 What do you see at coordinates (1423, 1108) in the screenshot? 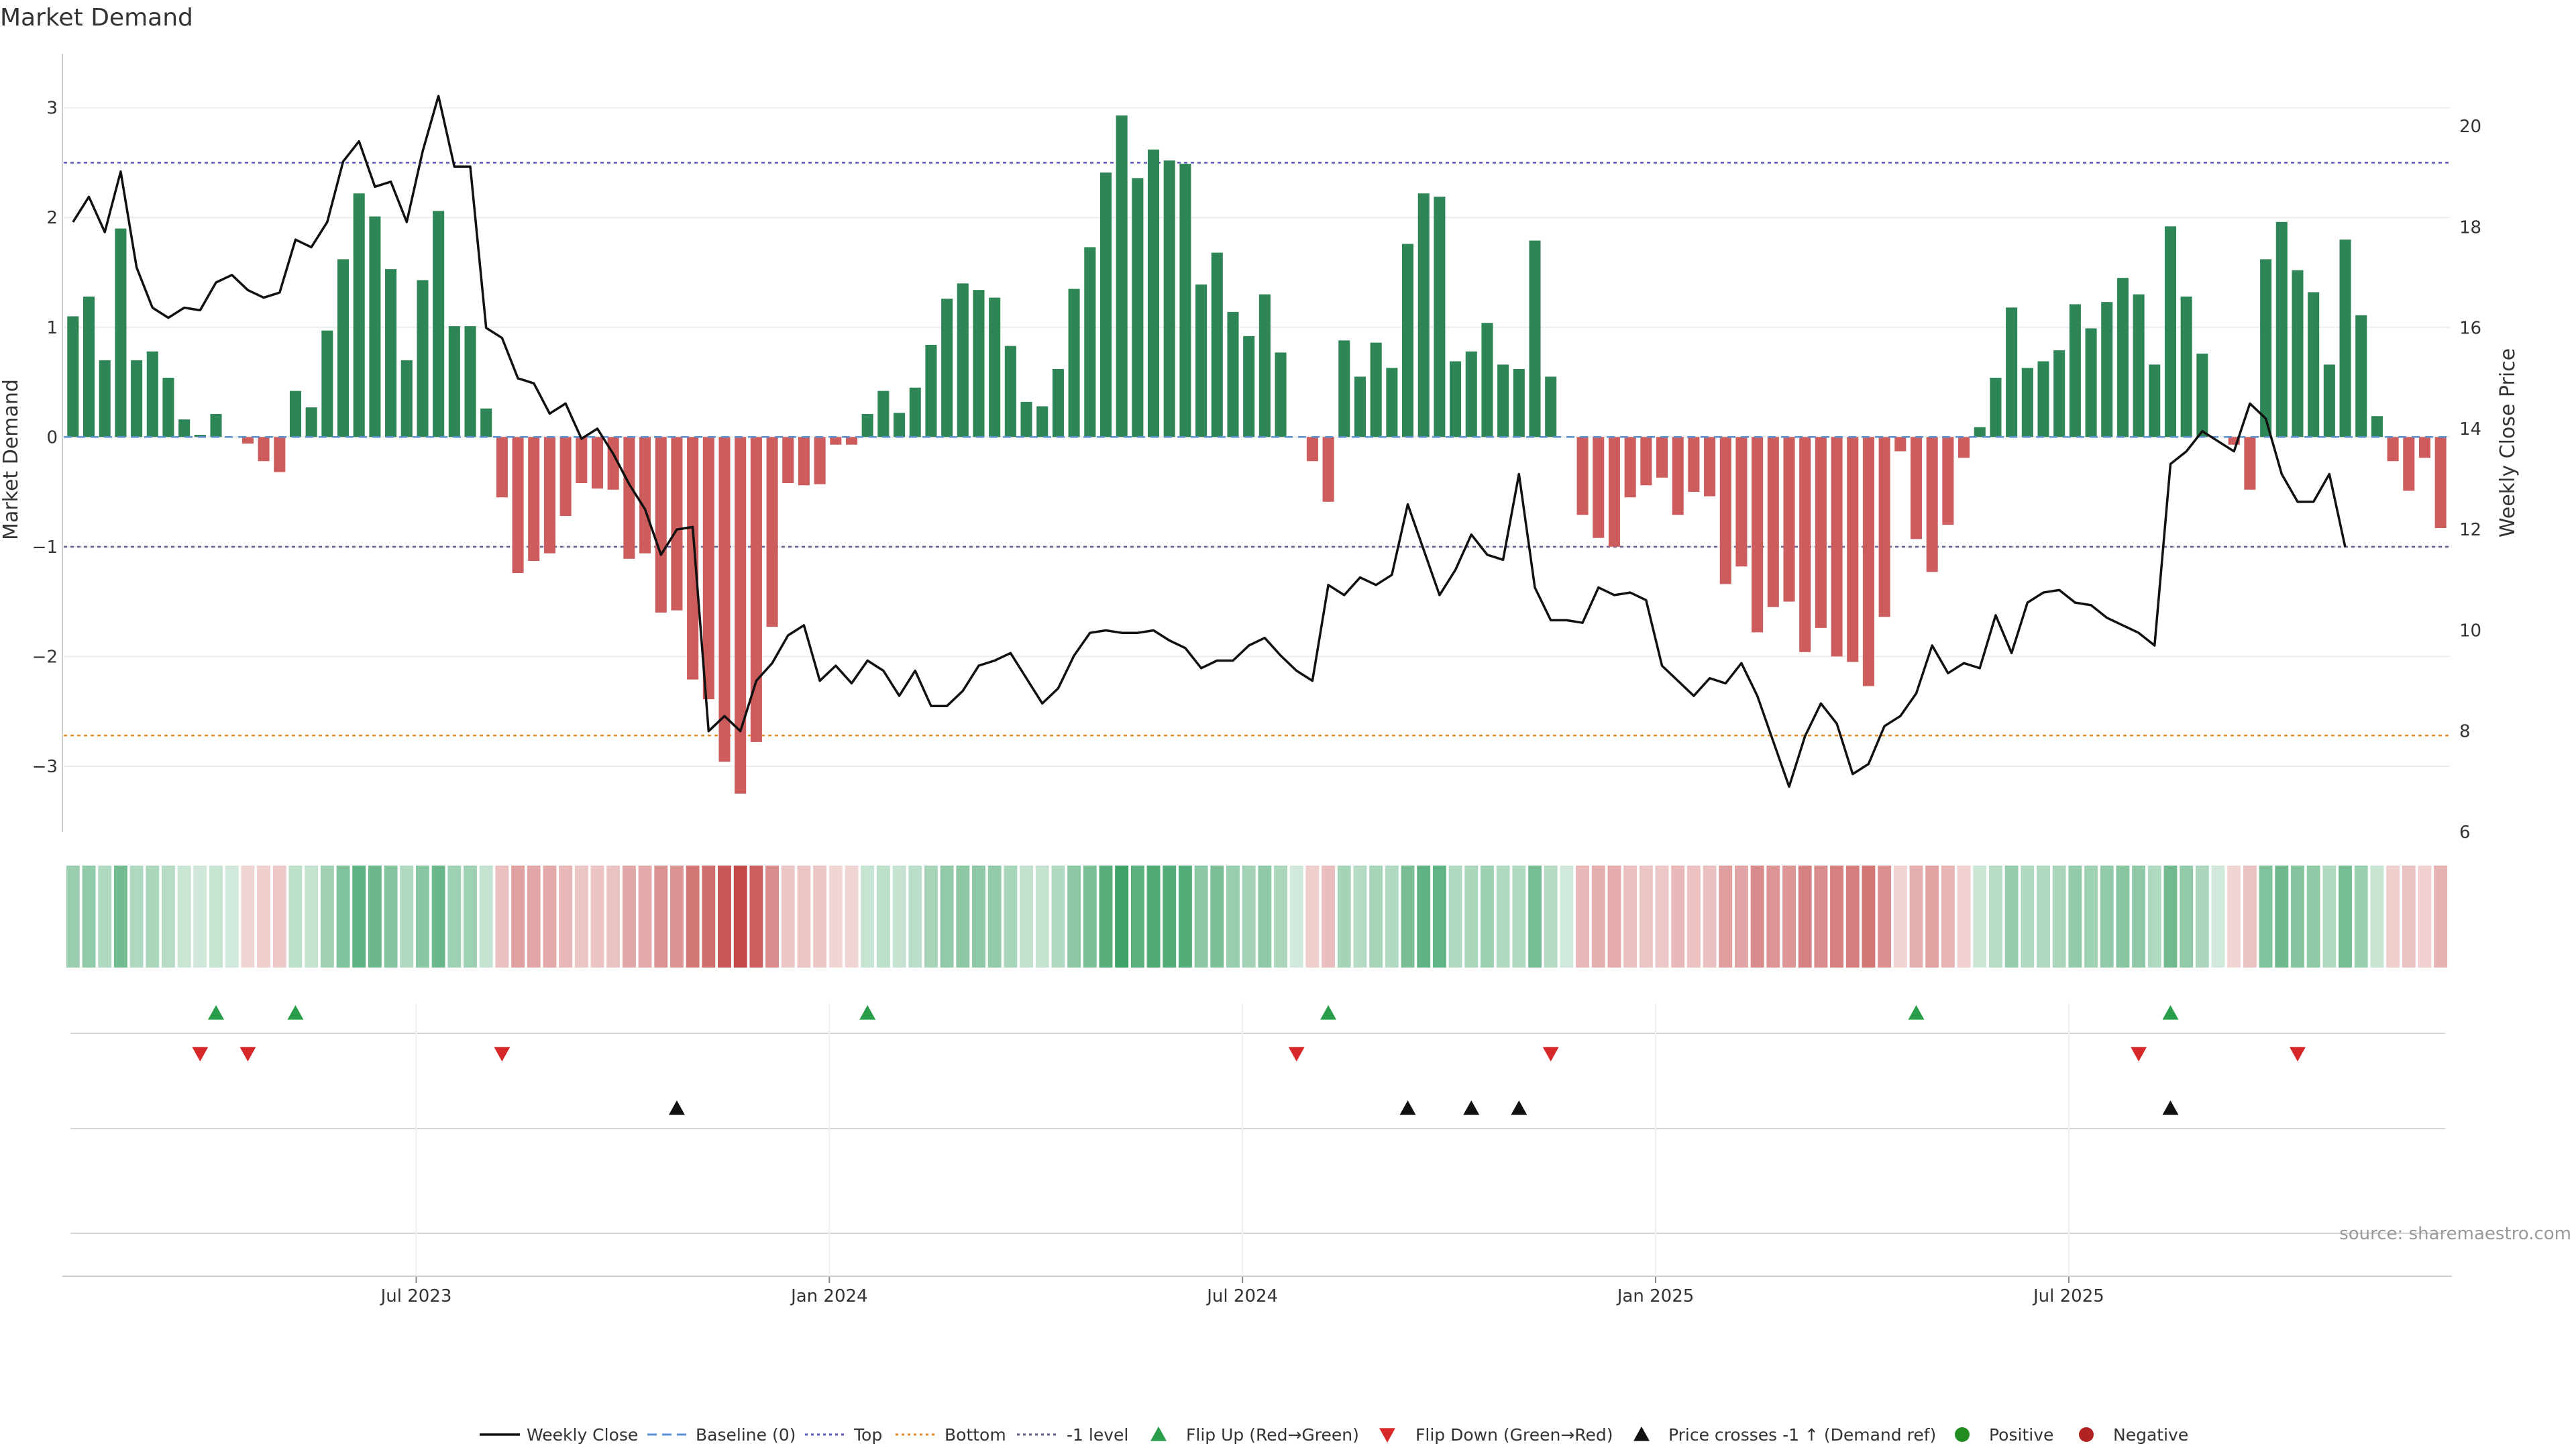
I see `price-cross-markers` at bounding box center [1423, 1108].